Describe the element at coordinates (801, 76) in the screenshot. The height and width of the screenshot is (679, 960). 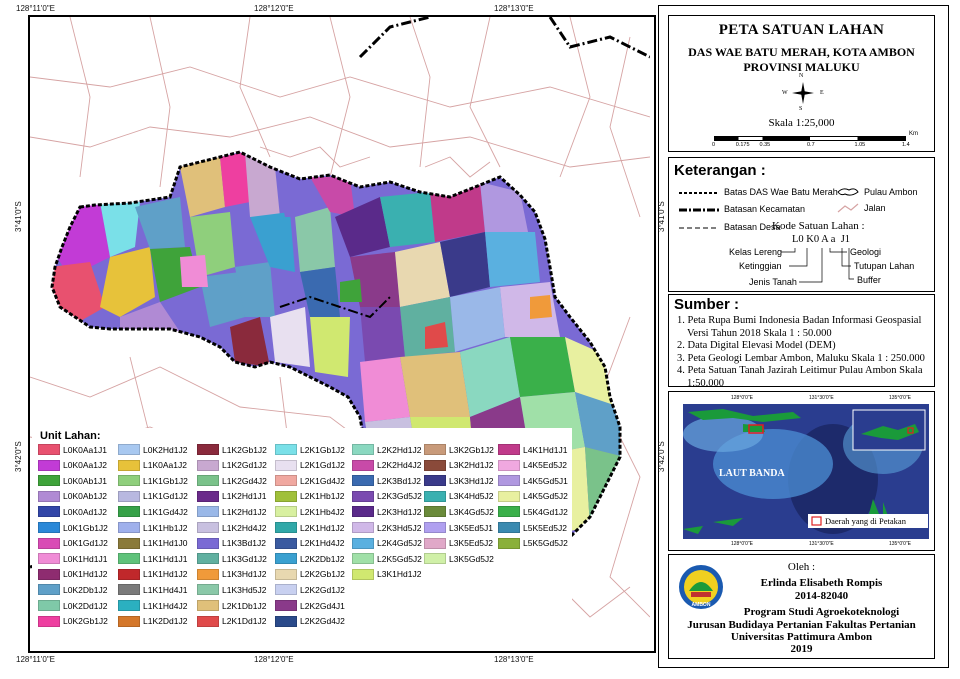
I see `north-label: N` at that location.